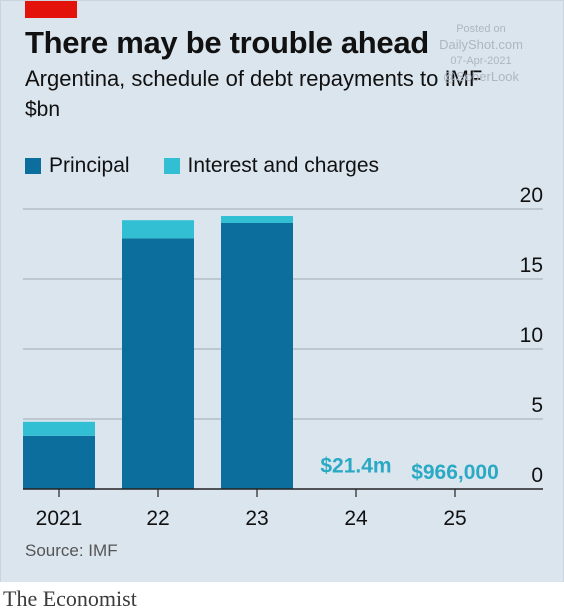 This screenshot has height=614, width=564. Describe the element at coordinates (256, 518) in the screenshot. I see `x-tick-label: 23` at that location.